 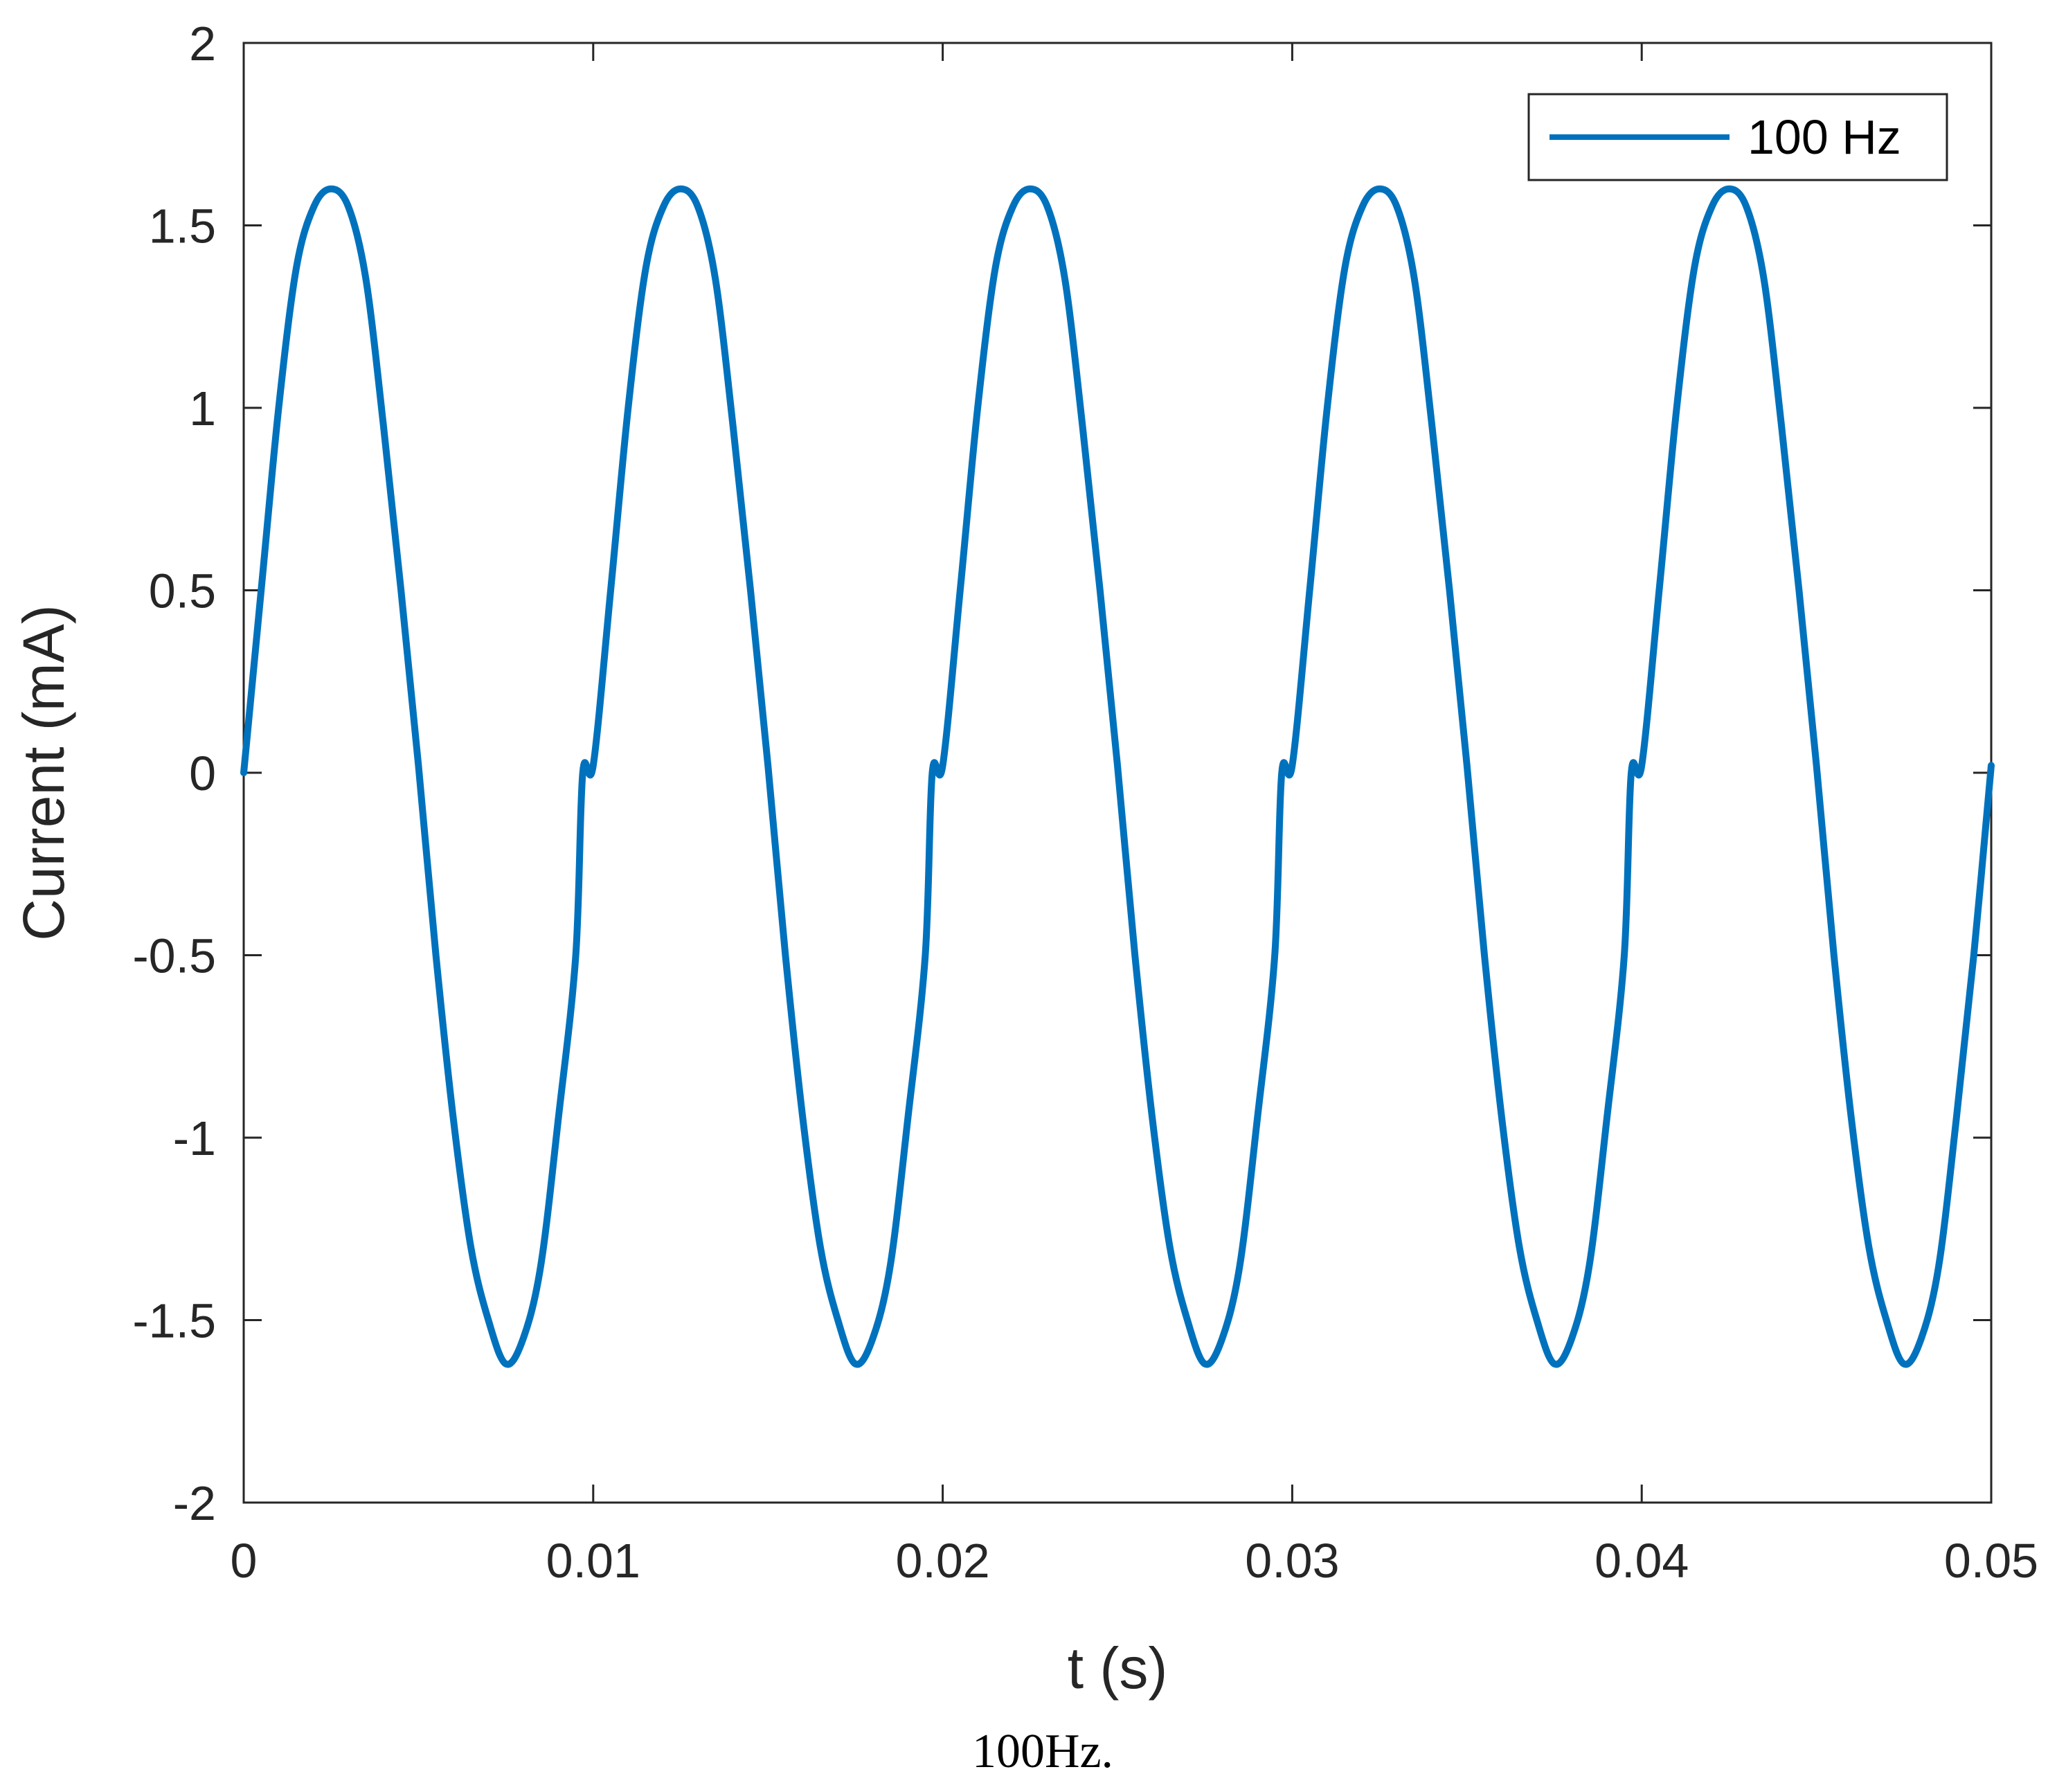 I want to click on y-tick-label: 0.5, so click(x=182, y=591).